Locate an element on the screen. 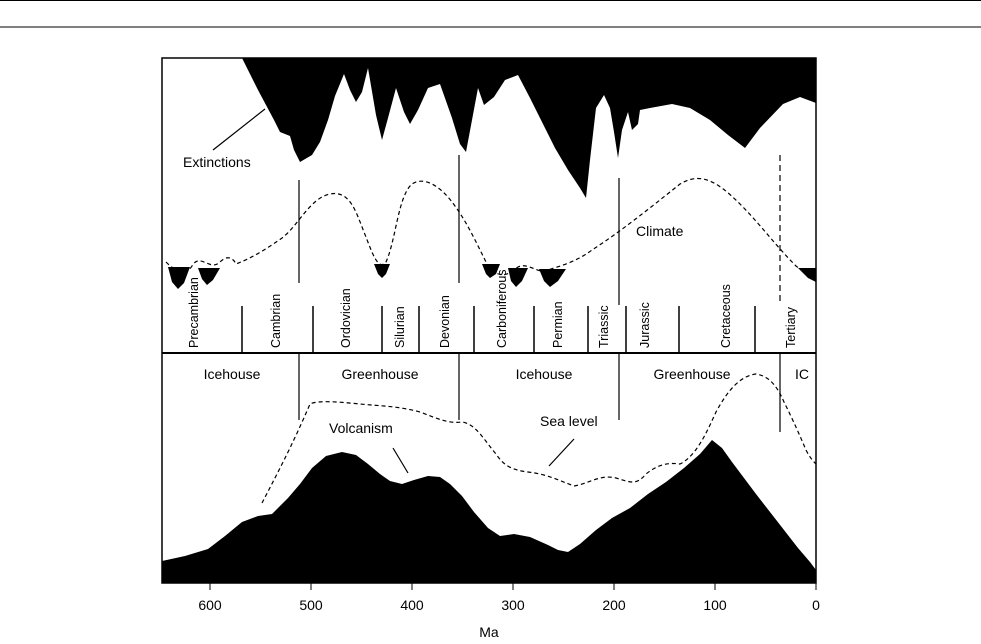 Image resolution: width=981 pixels, height=644 pixels. x-axis-label: Ma is located at coordinates (489, 632).